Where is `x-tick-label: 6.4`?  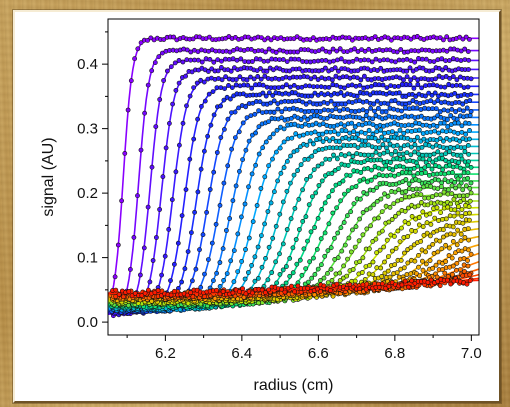 x-tick-label: 6.4 is located at coordinates (241, 353).